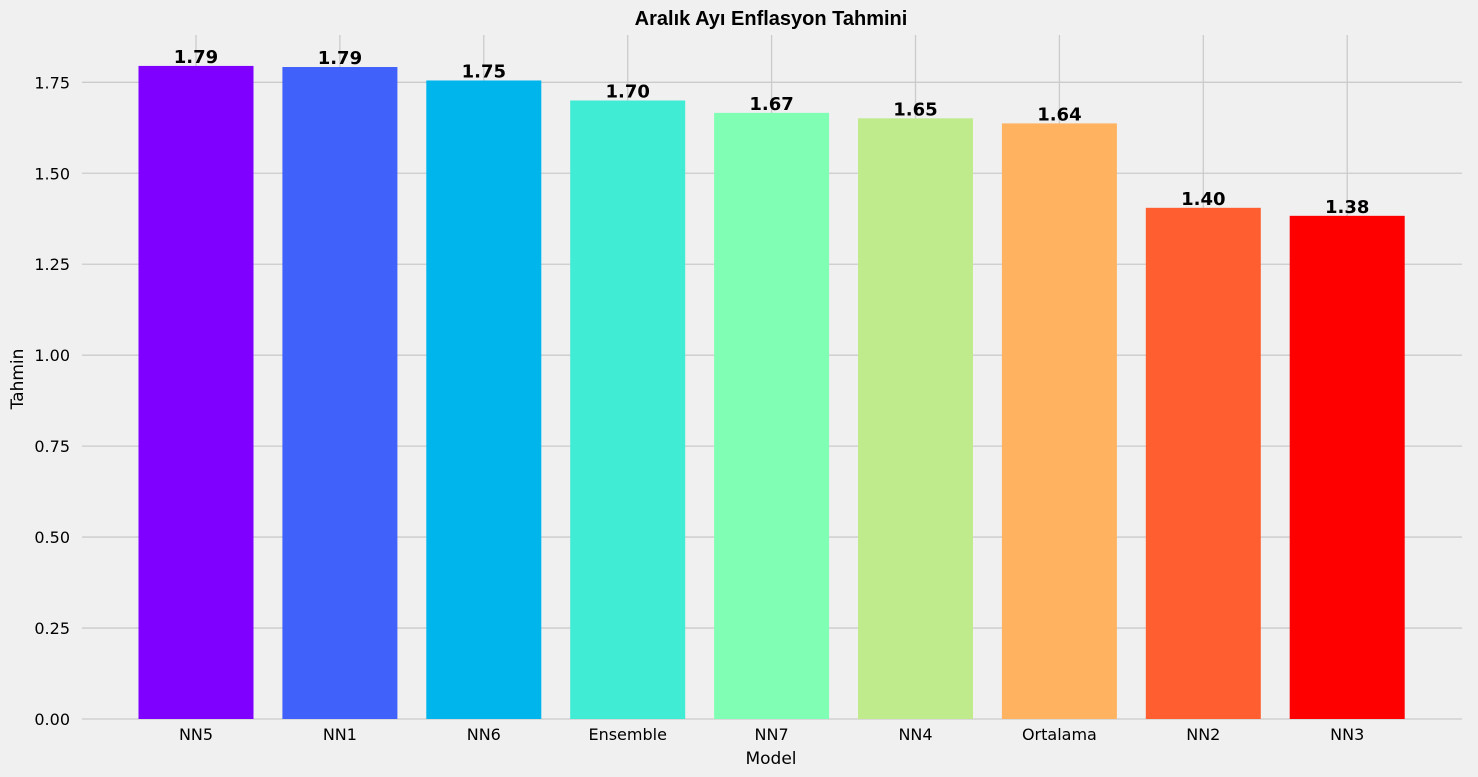 This screenshot has height=777, width=1478. What do you see at coordinates (628, 409) in the screenshot?
I see `bar-ensemble` at bounding box center [628, 409].